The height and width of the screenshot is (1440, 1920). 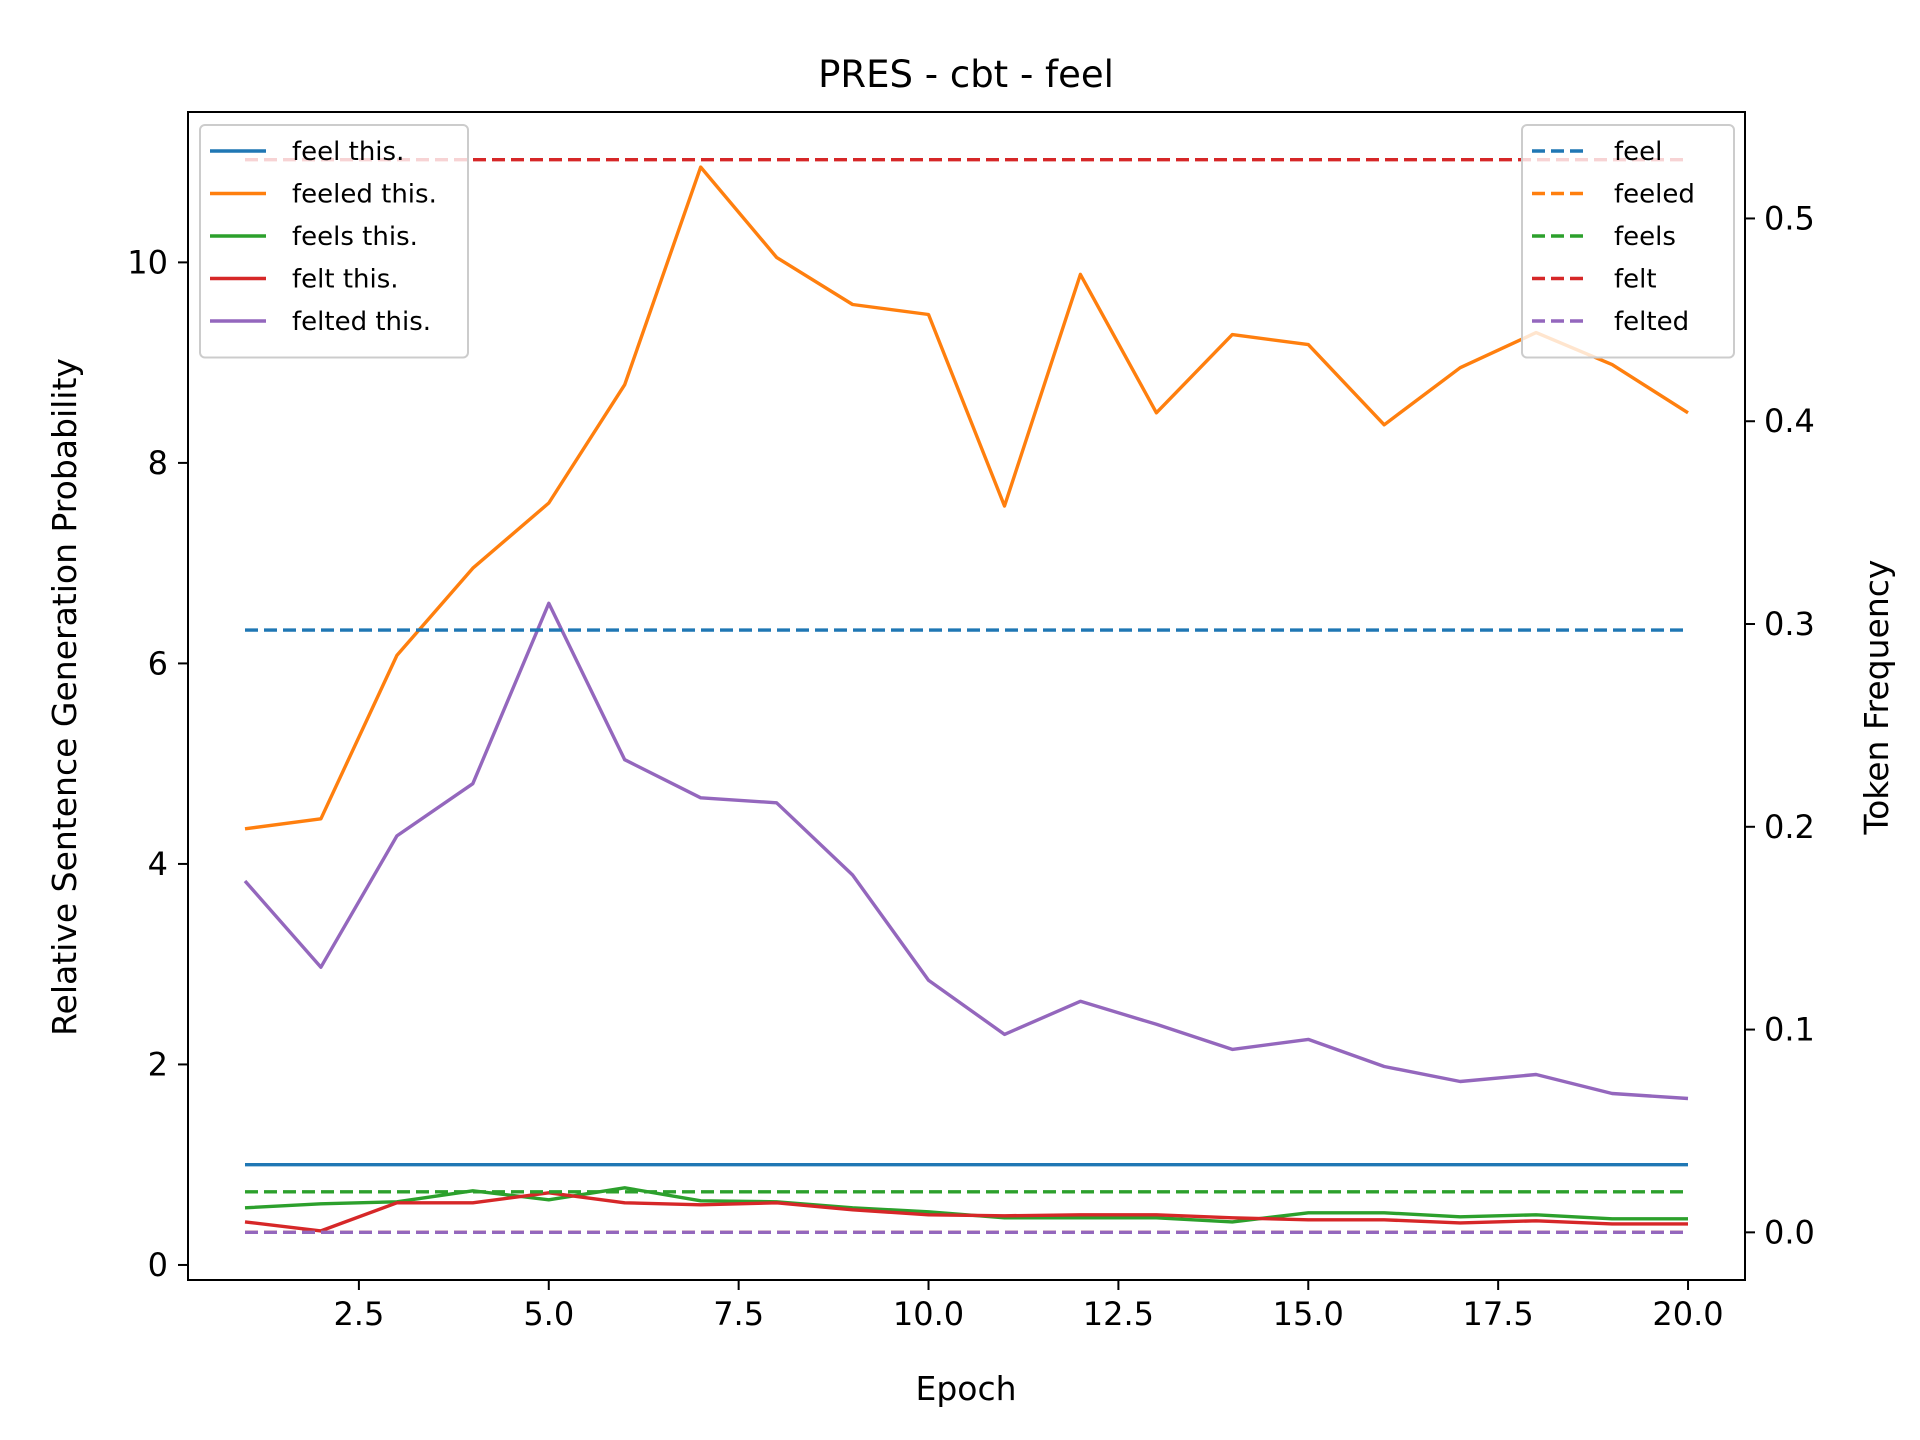 I want to click on legend-label: felted, so click(x=1651, y=322).